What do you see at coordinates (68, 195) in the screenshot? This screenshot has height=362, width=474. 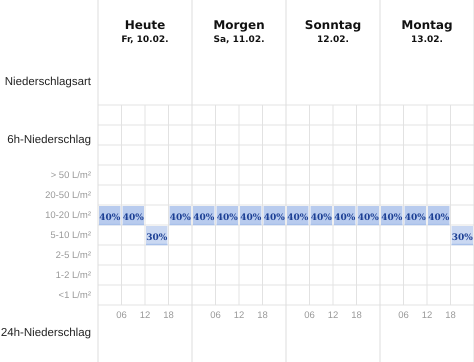 I see `y-tick-label: 20-50 L/m²` at bounding box center [68, 195].